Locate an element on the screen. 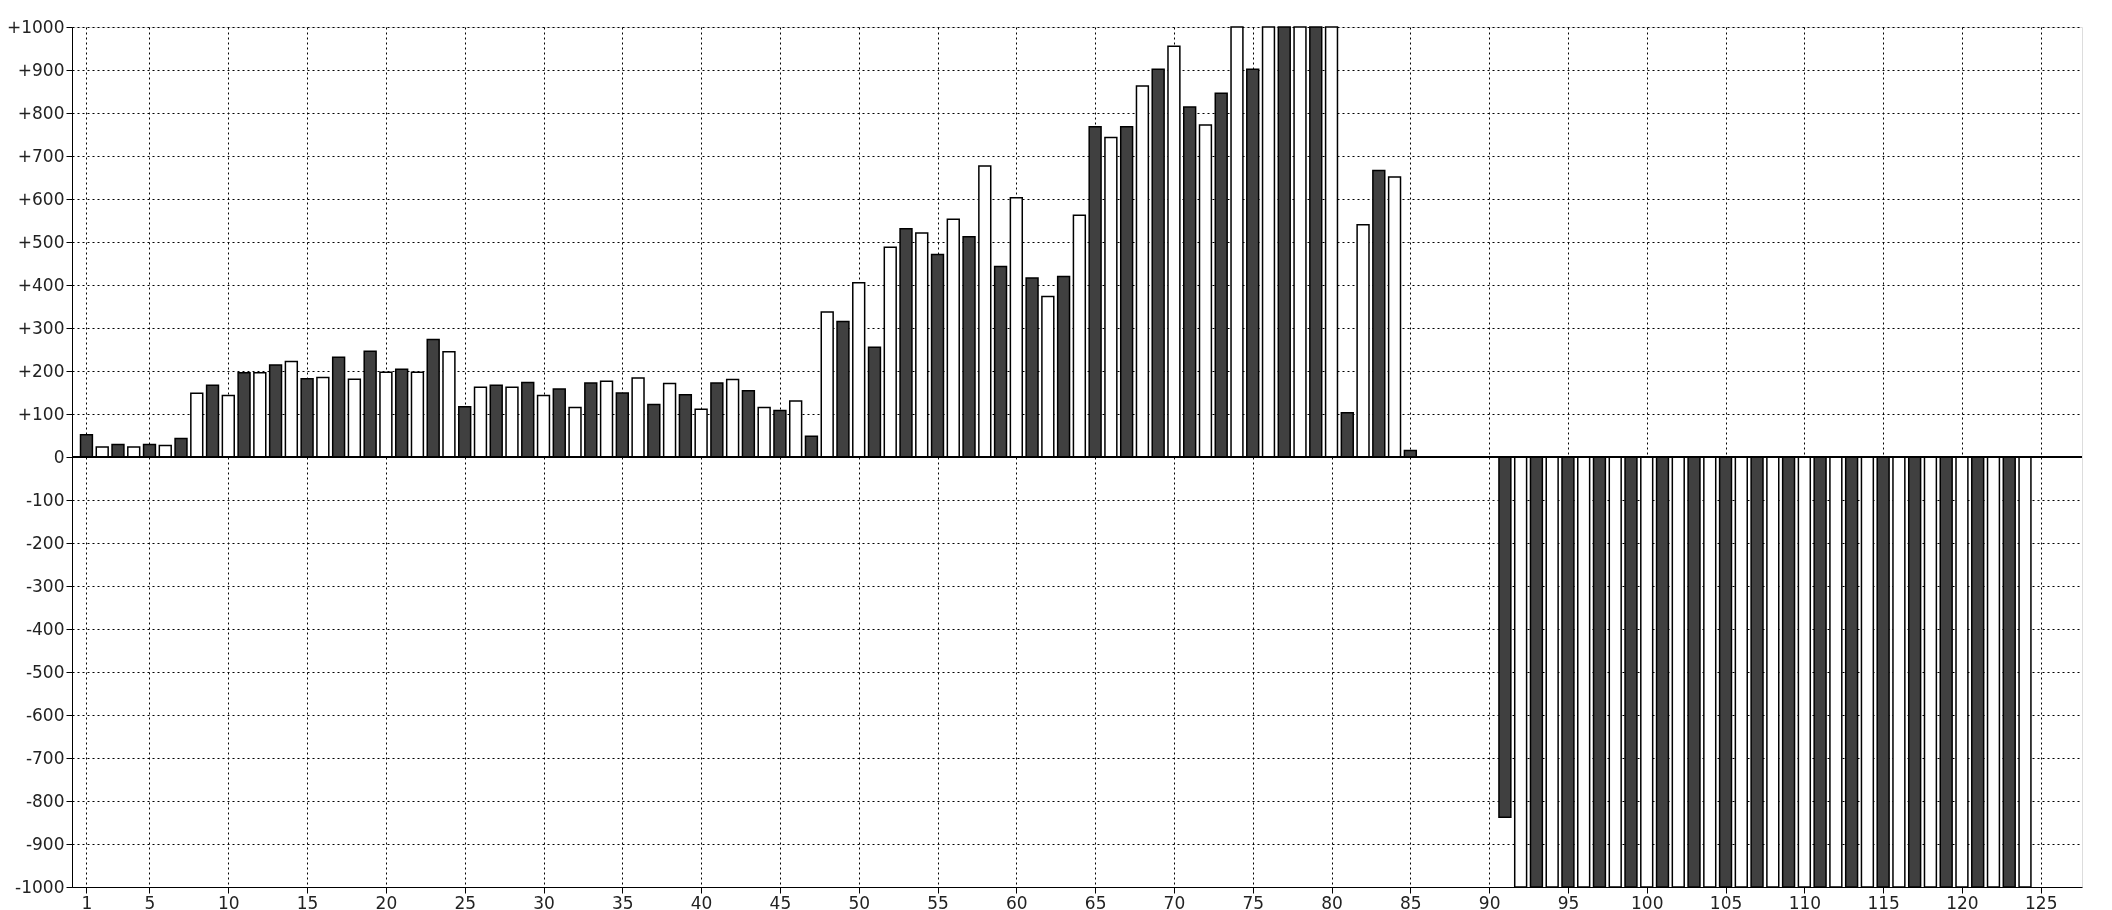 Image resolution: width=2112 pixels, height=910 pixels. x-tick-label: 20 is located at coordinates (386, 901).